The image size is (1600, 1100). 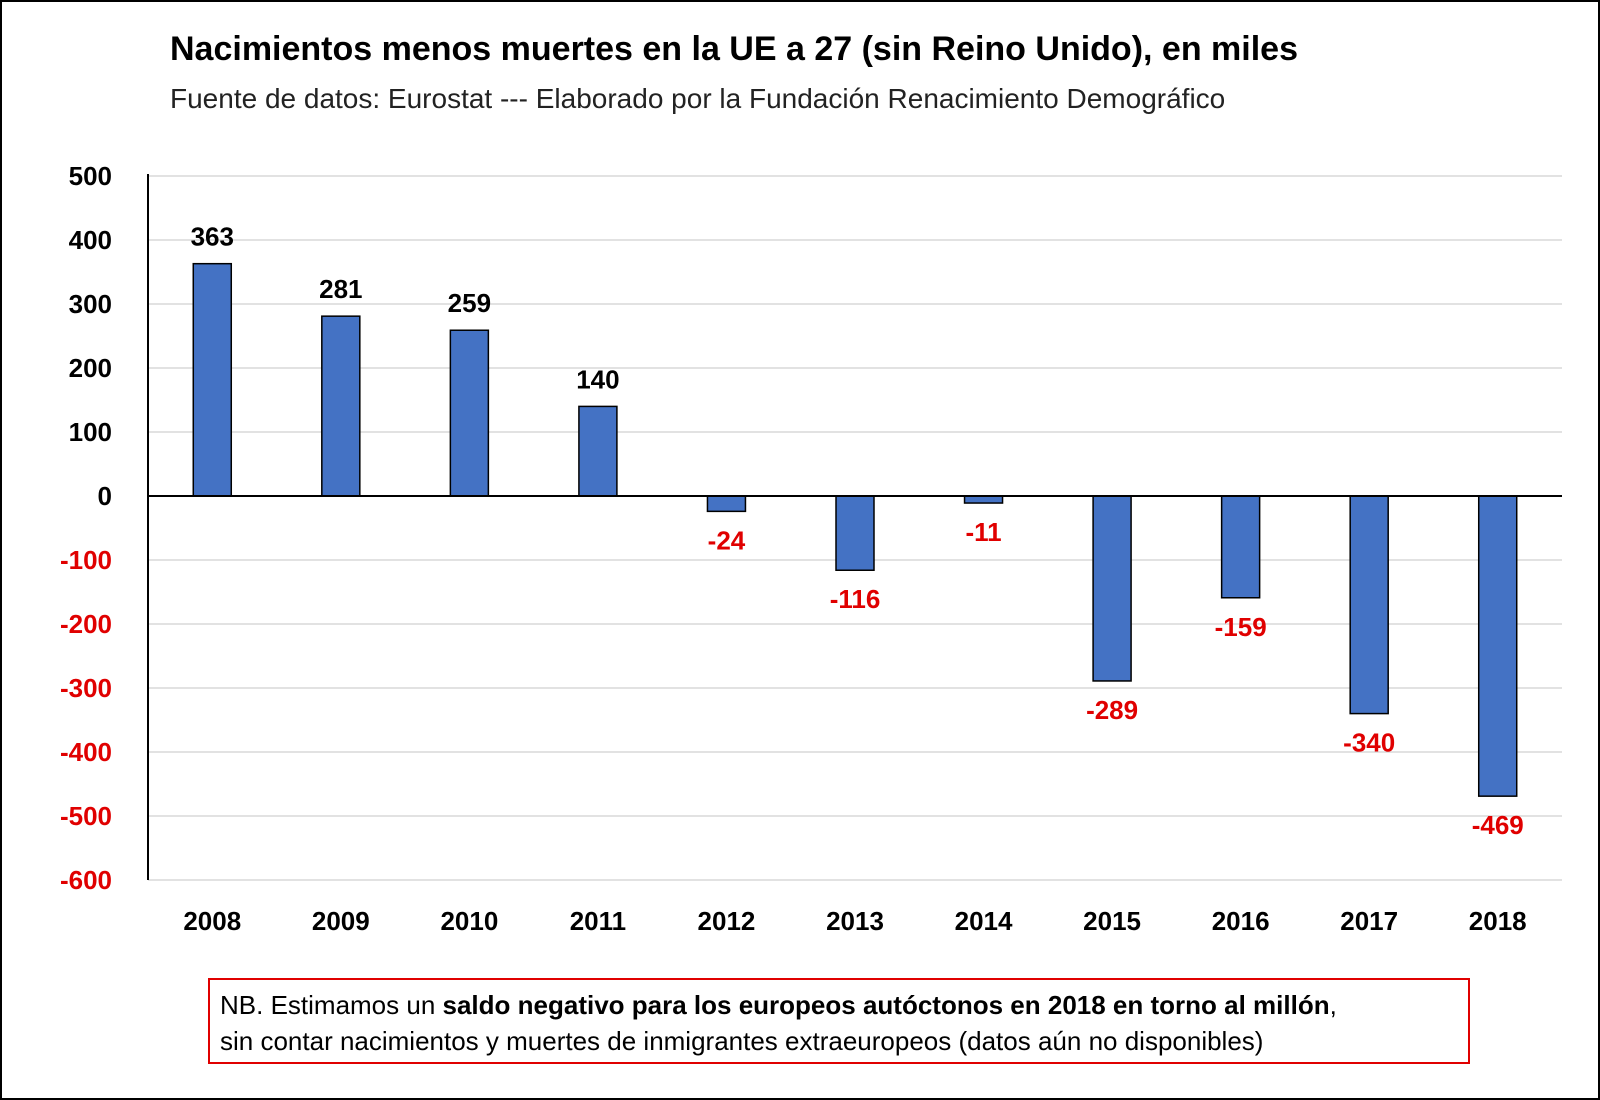 What do you see at coordinates (86, 560) in the screenshot?
I see `y-tick-label: -100` at bounding box center [86, 560].